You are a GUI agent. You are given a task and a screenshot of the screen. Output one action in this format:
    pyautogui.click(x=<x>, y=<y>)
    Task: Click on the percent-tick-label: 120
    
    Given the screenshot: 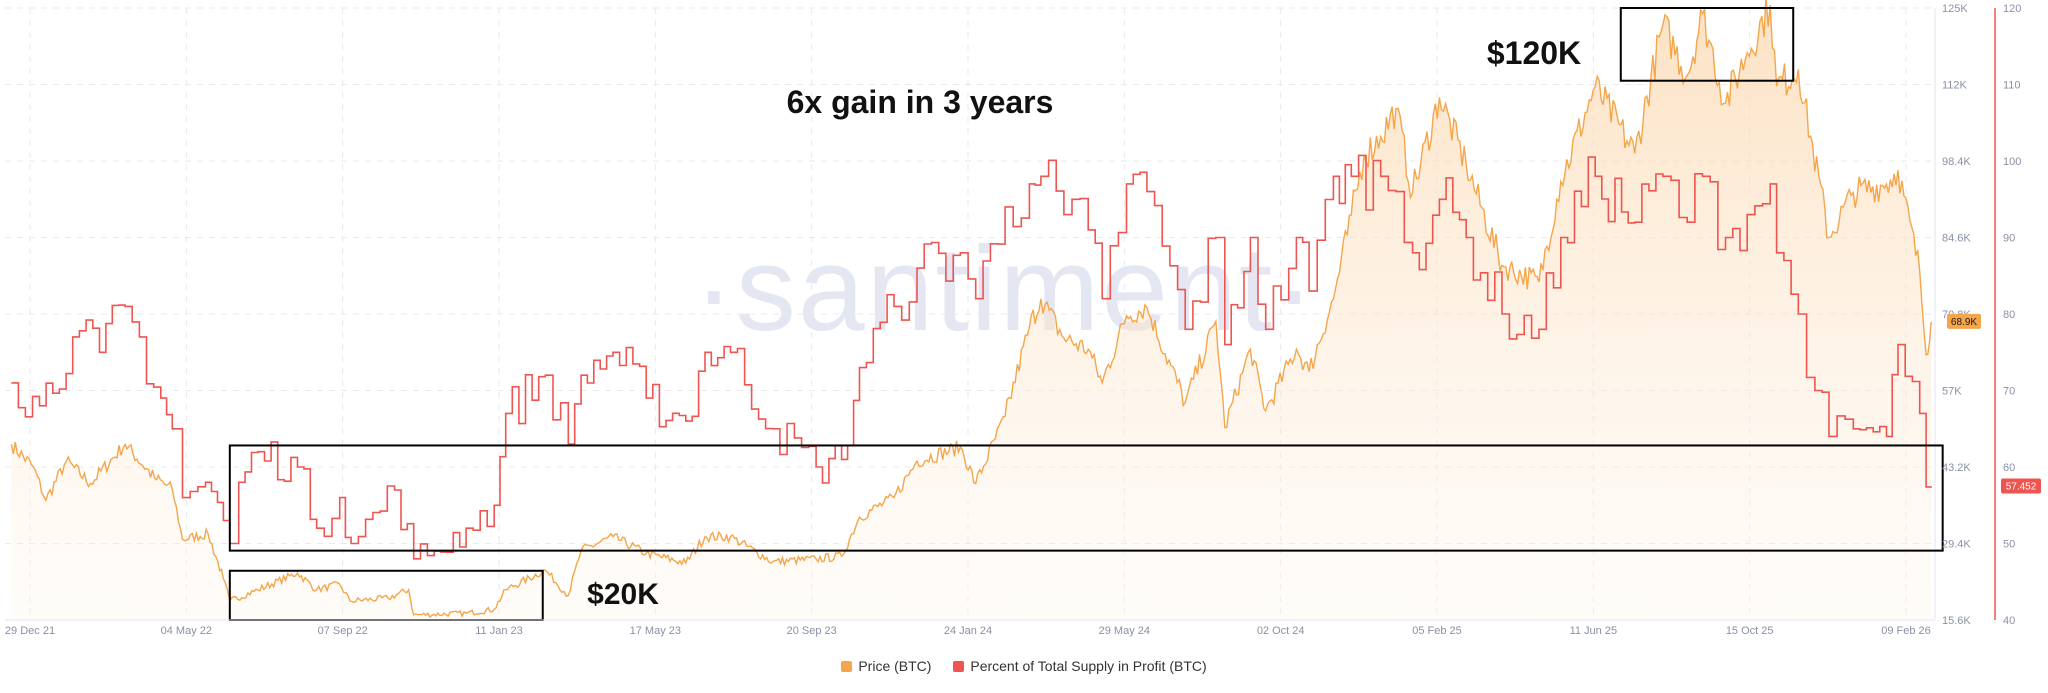 What is the action you would take?
    pyautogui.click(x=2012, y=9)
    